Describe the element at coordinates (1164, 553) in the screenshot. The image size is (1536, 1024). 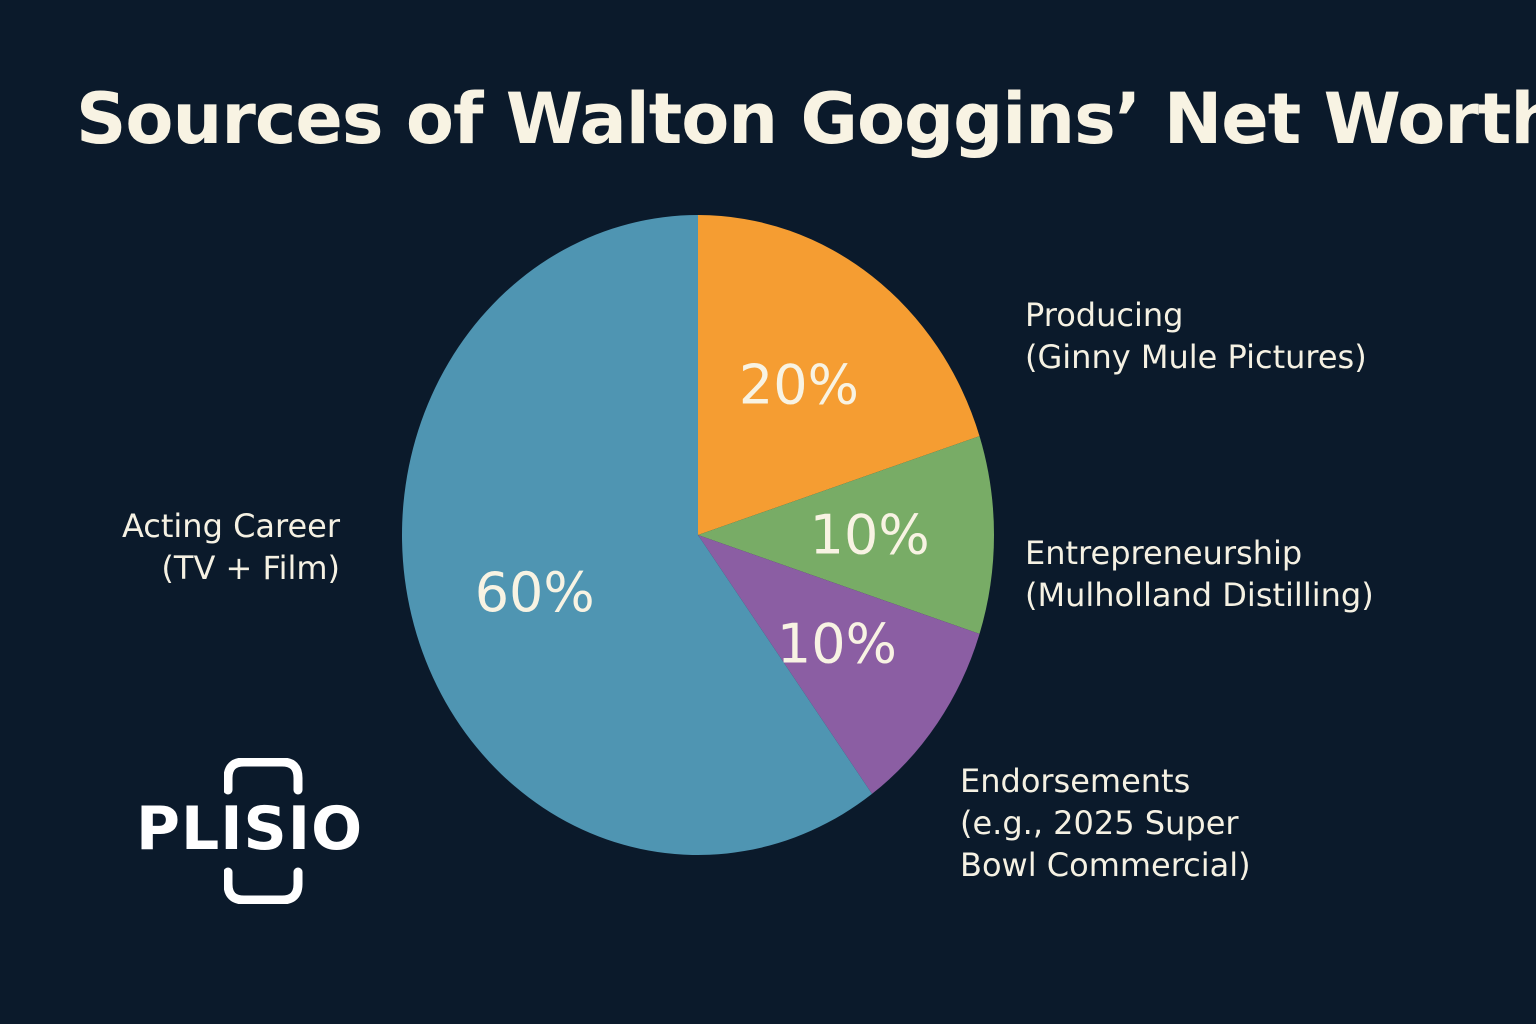
I see `callout-entrepreneurship-title: Entrepreneurship` at that location.